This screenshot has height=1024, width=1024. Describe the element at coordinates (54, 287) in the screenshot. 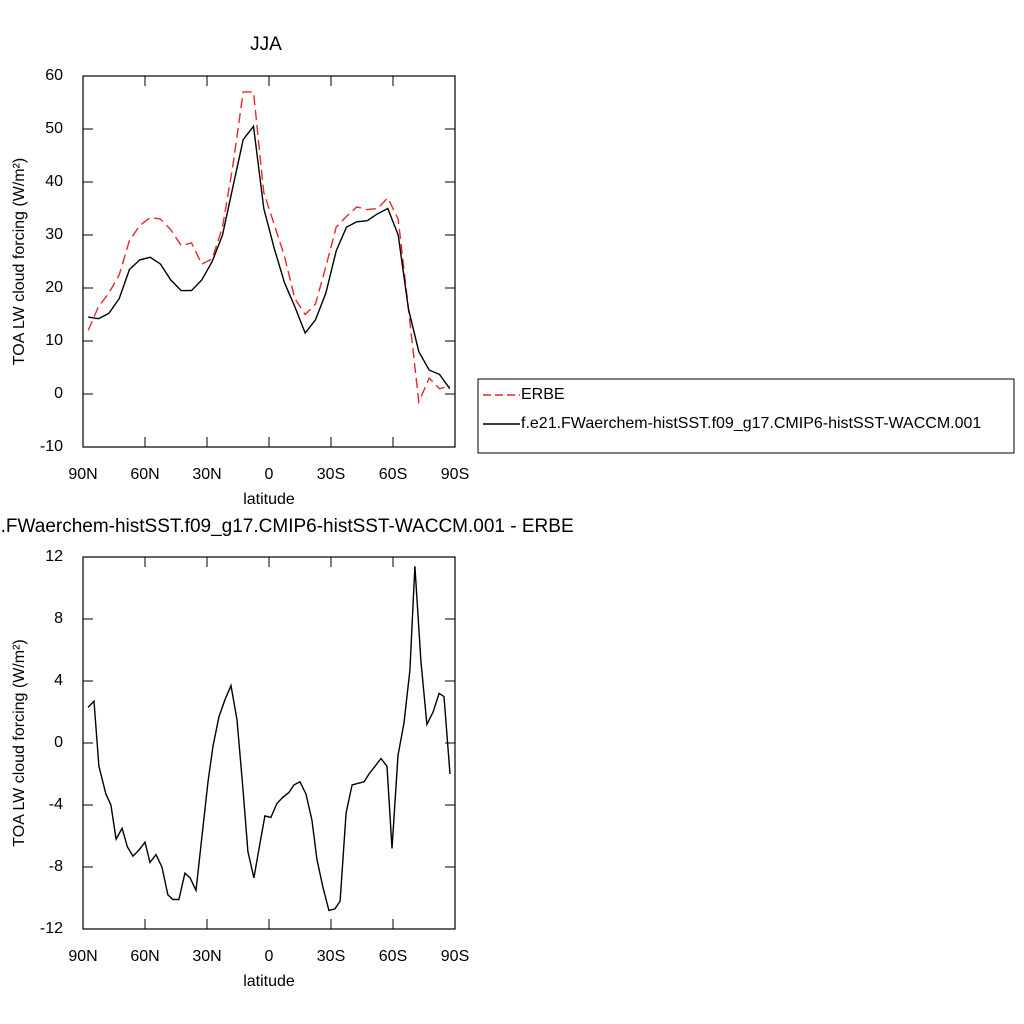

I see `y-tick-label: 20` at that location.